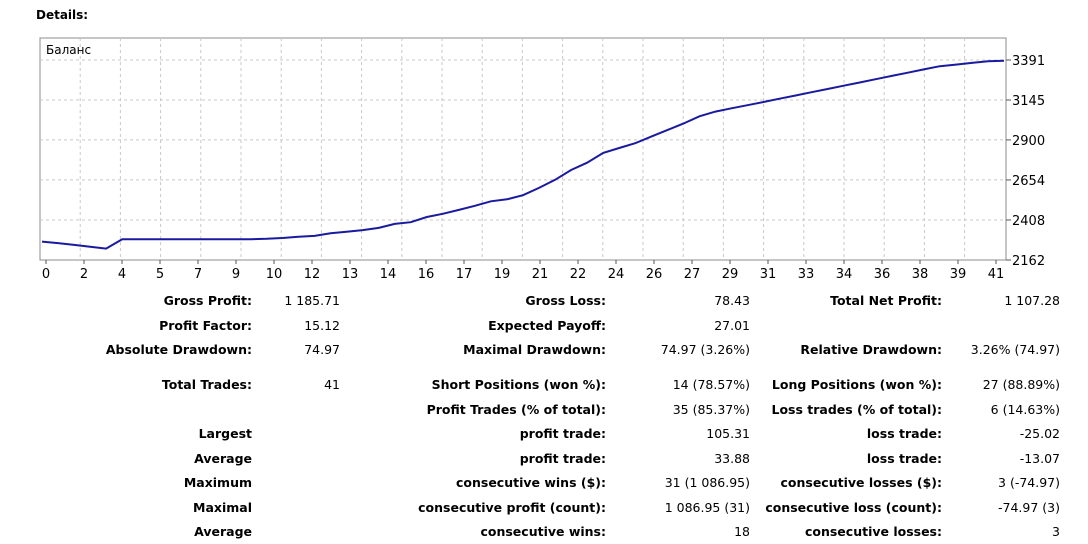  Describe the element at coordinates (1015, 349) in the screenshot. I see `relative-drawdown-value: 3.26% (74.97)` at that location.